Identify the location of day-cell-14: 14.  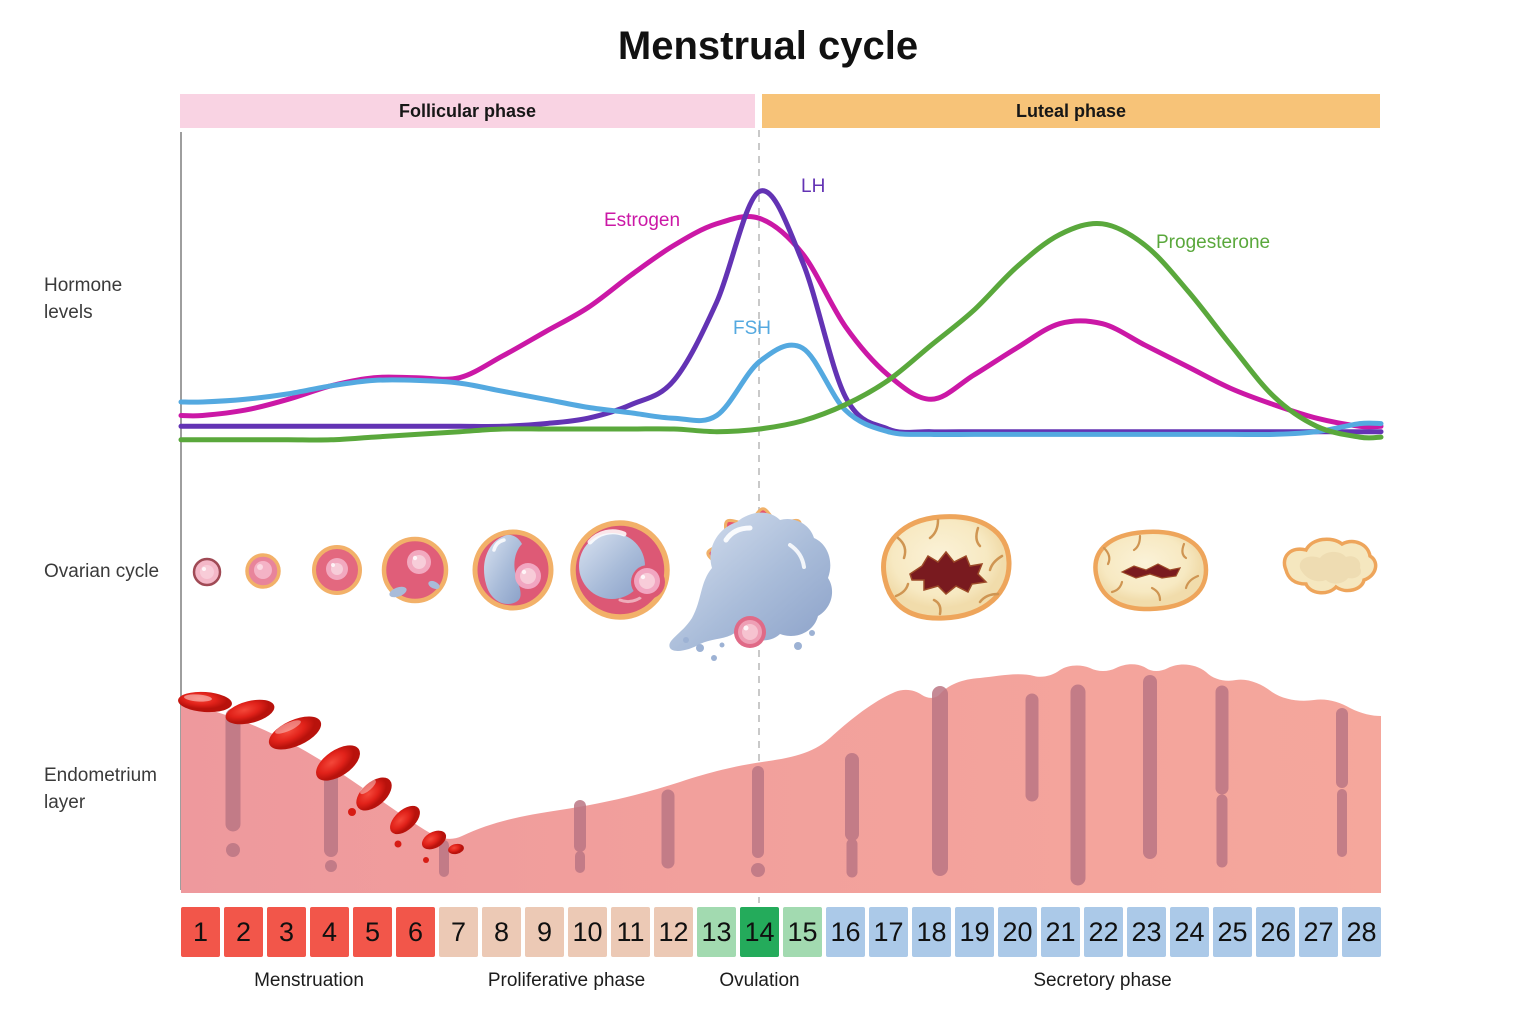
(759, 932).